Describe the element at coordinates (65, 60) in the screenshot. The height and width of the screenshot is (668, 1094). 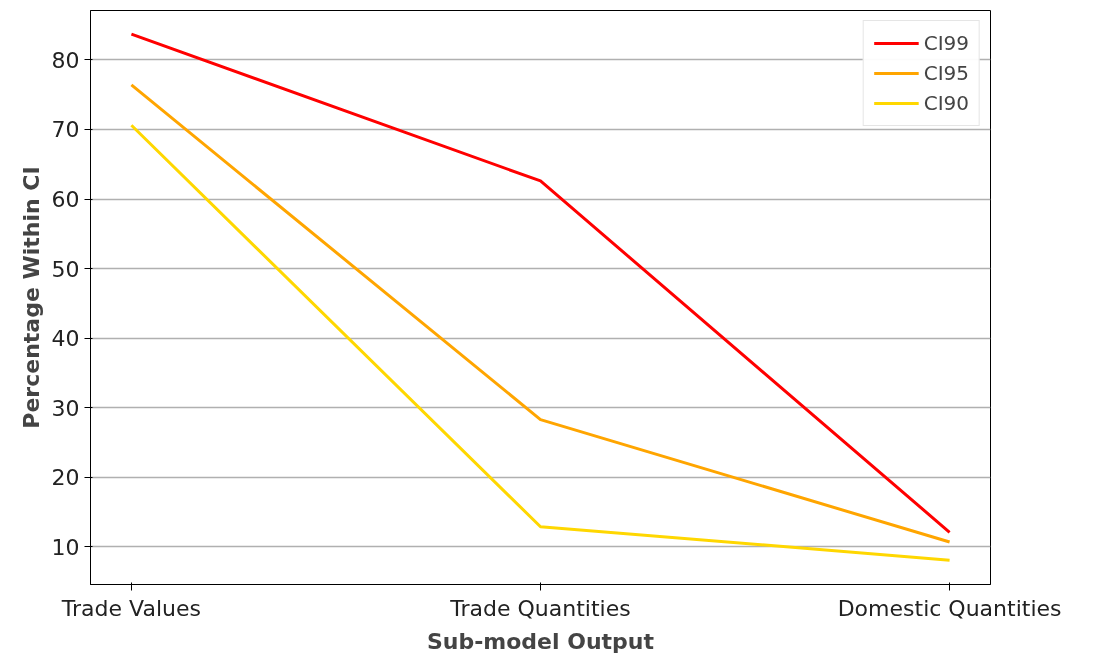
I see `y-tick-label: 80` at that location.